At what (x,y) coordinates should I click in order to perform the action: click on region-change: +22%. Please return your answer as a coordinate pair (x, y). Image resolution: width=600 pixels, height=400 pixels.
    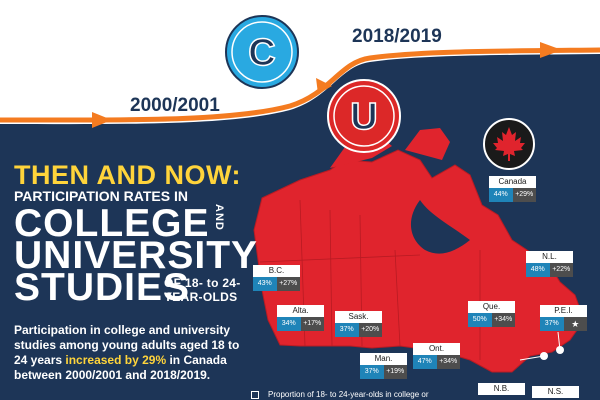
    Looking at the image, I should click on (561, 270).